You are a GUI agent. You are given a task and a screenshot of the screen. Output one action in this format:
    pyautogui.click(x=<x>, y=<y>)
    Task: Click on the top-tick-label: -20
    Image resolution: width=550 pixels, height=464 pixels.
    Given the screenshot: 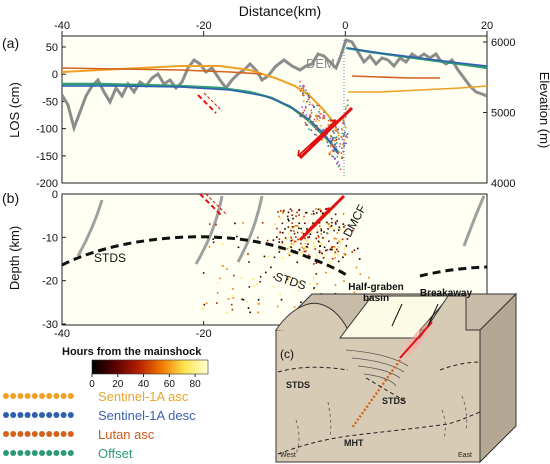 What is the action you would take?
    pyautogui.click(x=204, y=26)
    